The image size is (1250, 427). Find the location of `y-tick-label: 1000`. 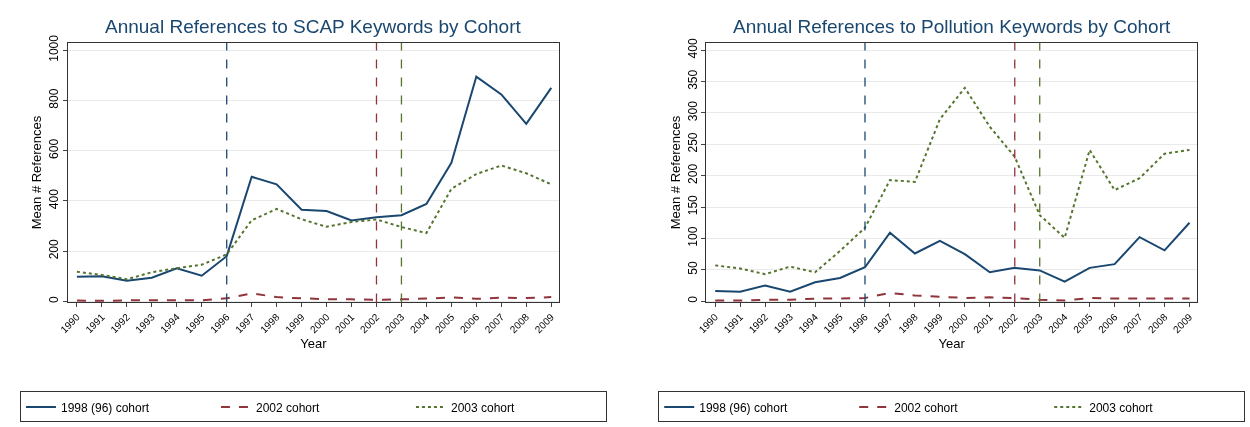

y-tick-label: 1000 is located at coordinates (54, 48).